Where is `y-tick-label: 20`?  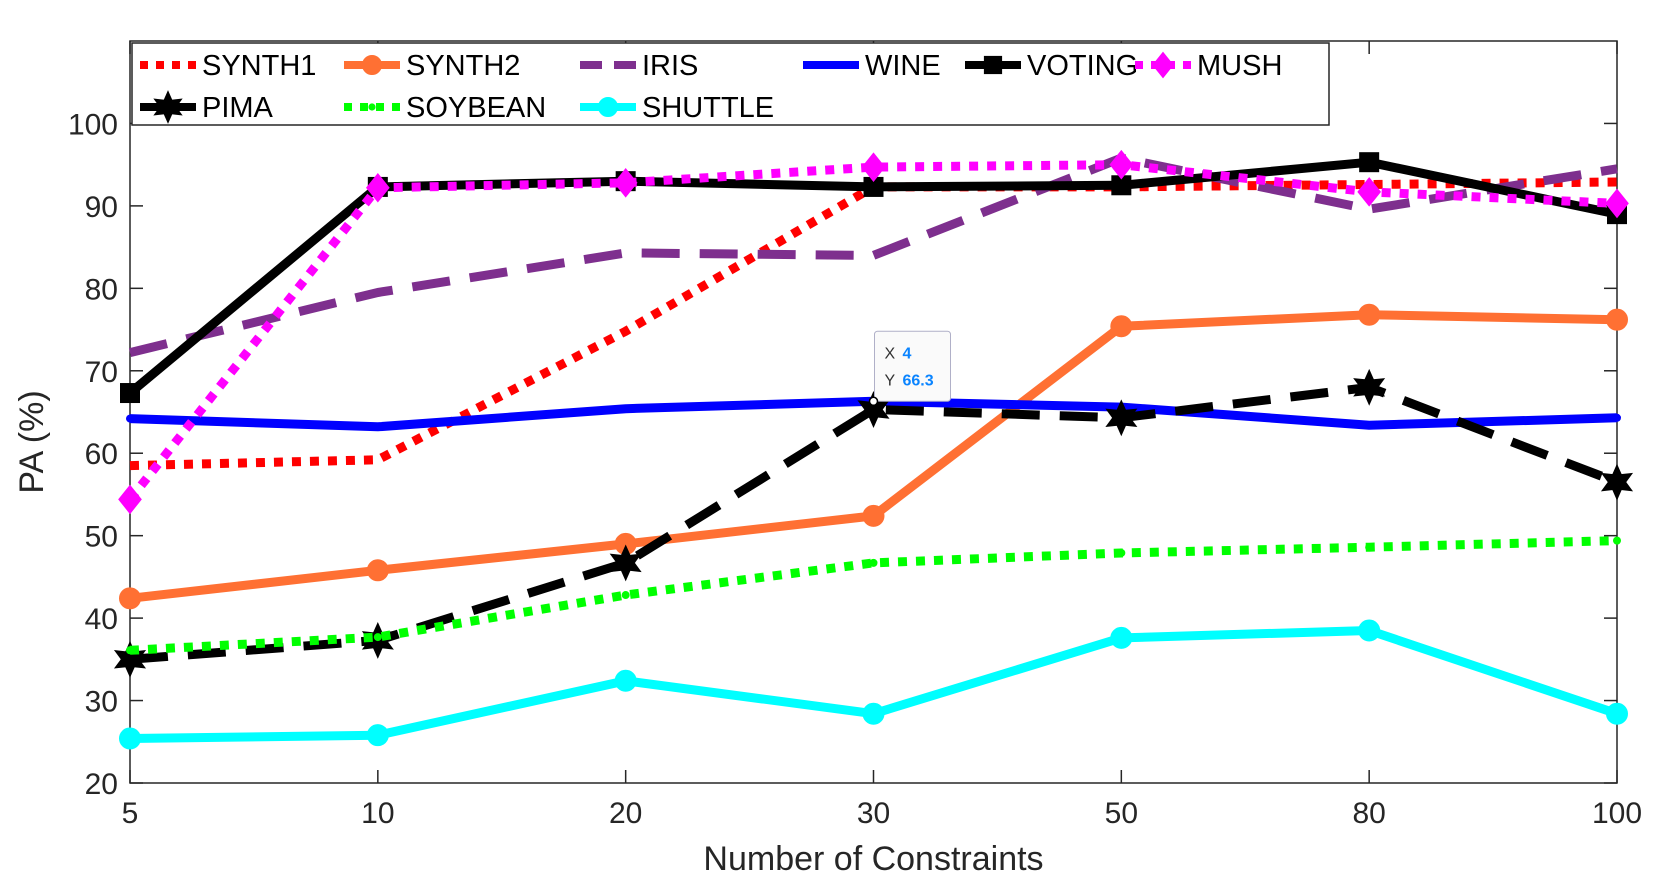 y-tick-label: 20 is located at coordinates (101, 784).